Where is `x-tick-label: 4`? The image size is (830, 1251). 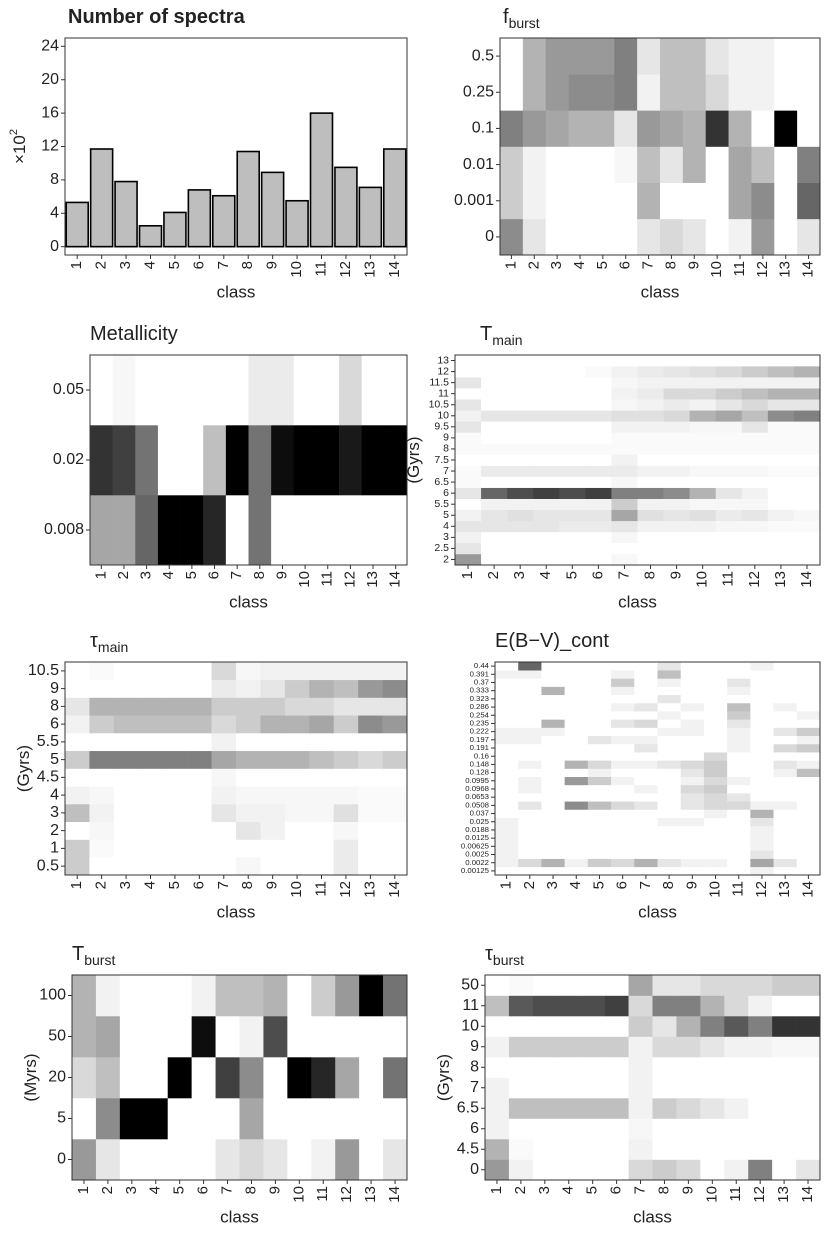
x-tick-label: 4 is located at coordinates (568, 1190).